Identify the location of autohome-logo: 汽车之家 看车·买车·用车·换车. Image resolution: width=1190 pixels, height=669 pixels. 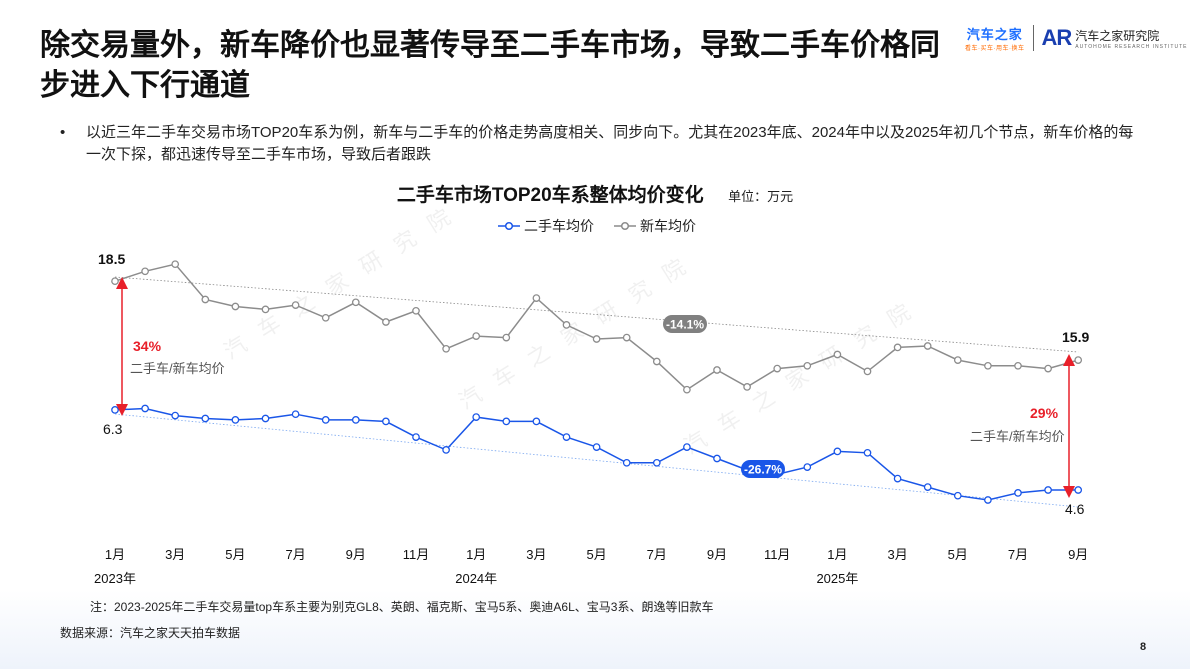
(995, 38).